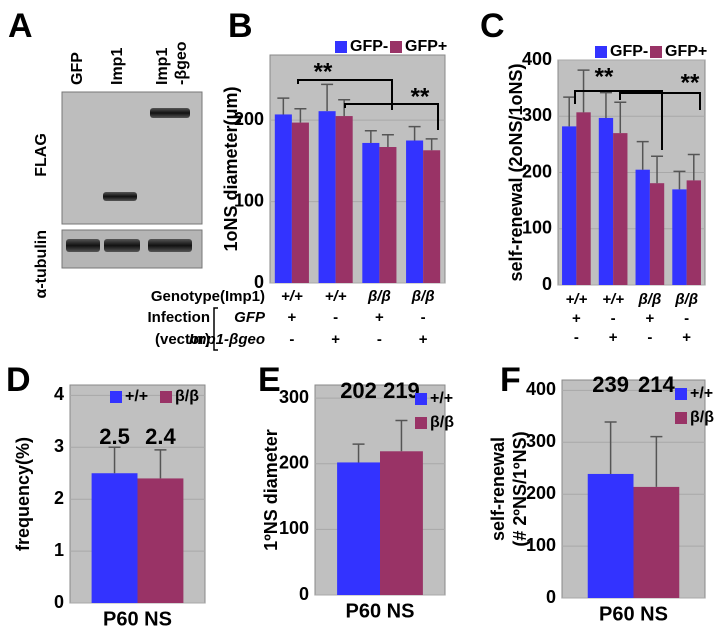 Image resolution: width=727 pixels, height=634 pixels. I want to click on blot-row-label: α-tubulin, so click(41, 264).